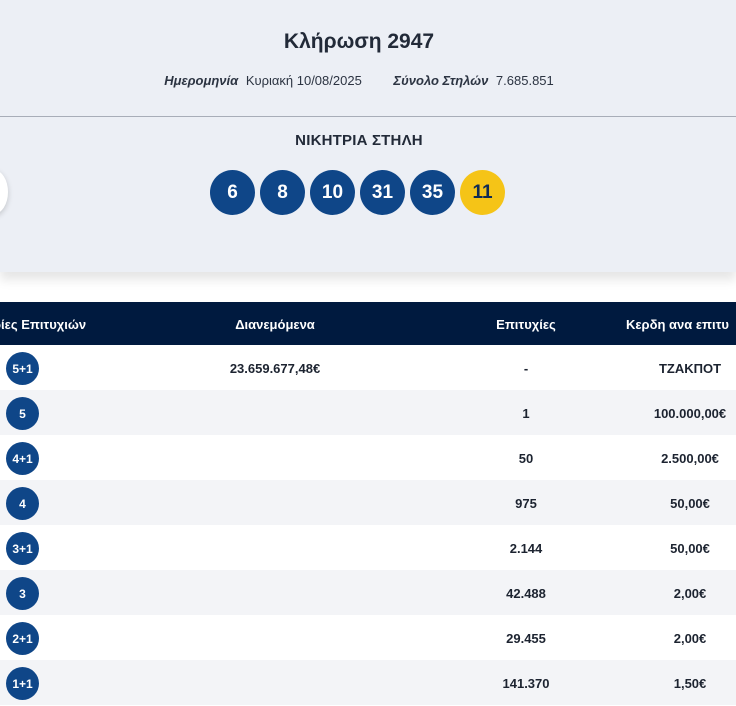 This screenshot has height=706, width=736. I want to click on header-prize: Κερδη ανα επιτυ, so click(677, 324).